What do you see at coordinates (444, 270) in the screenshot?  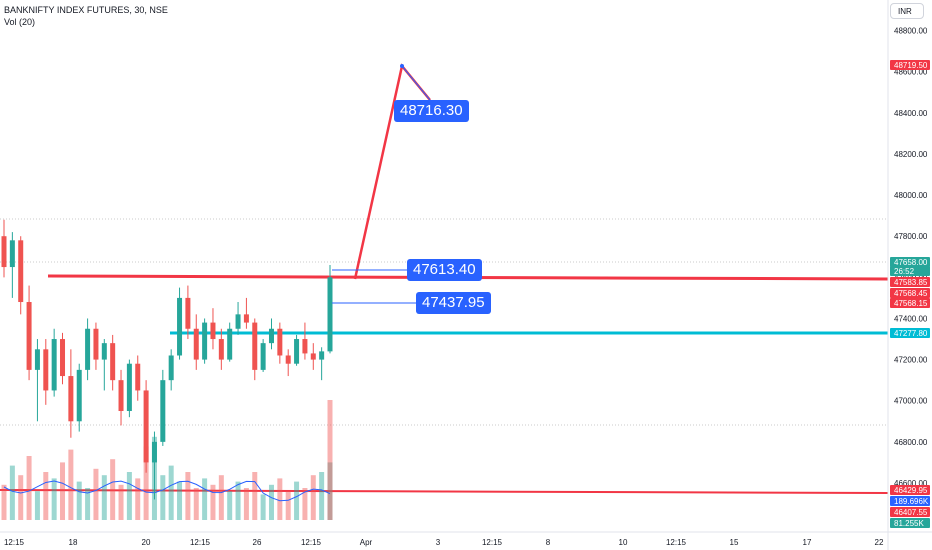 I see `entry-high-callout: 47613.40` at bounding box center [444, 270].